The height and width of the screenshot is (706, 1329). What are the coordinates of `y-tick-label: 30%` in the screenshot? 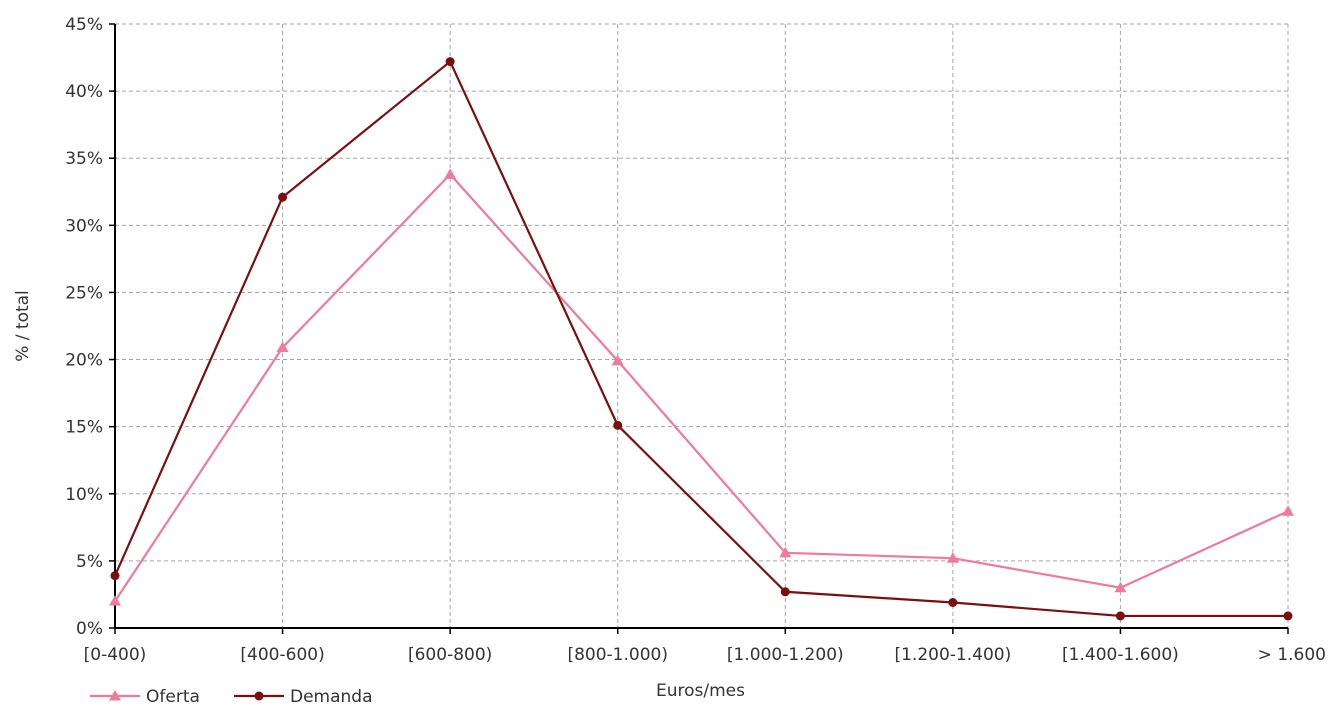 It's located at (84, 226).